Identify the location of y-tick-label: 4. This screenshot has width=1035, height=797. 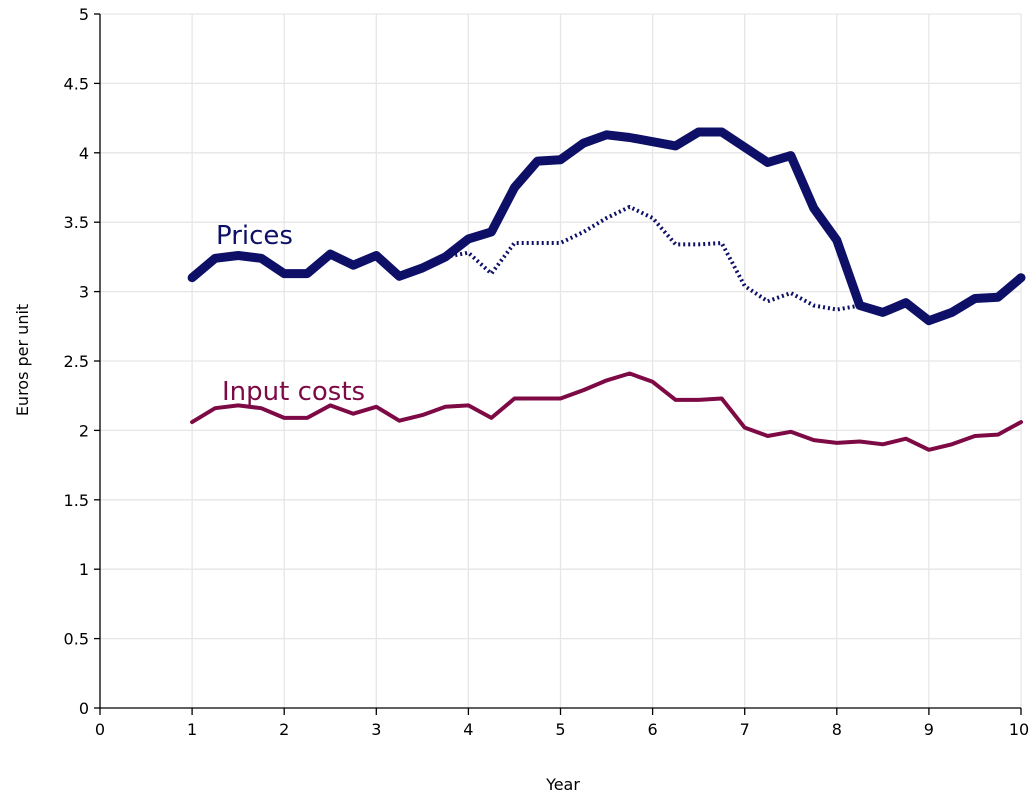
(84, 153).